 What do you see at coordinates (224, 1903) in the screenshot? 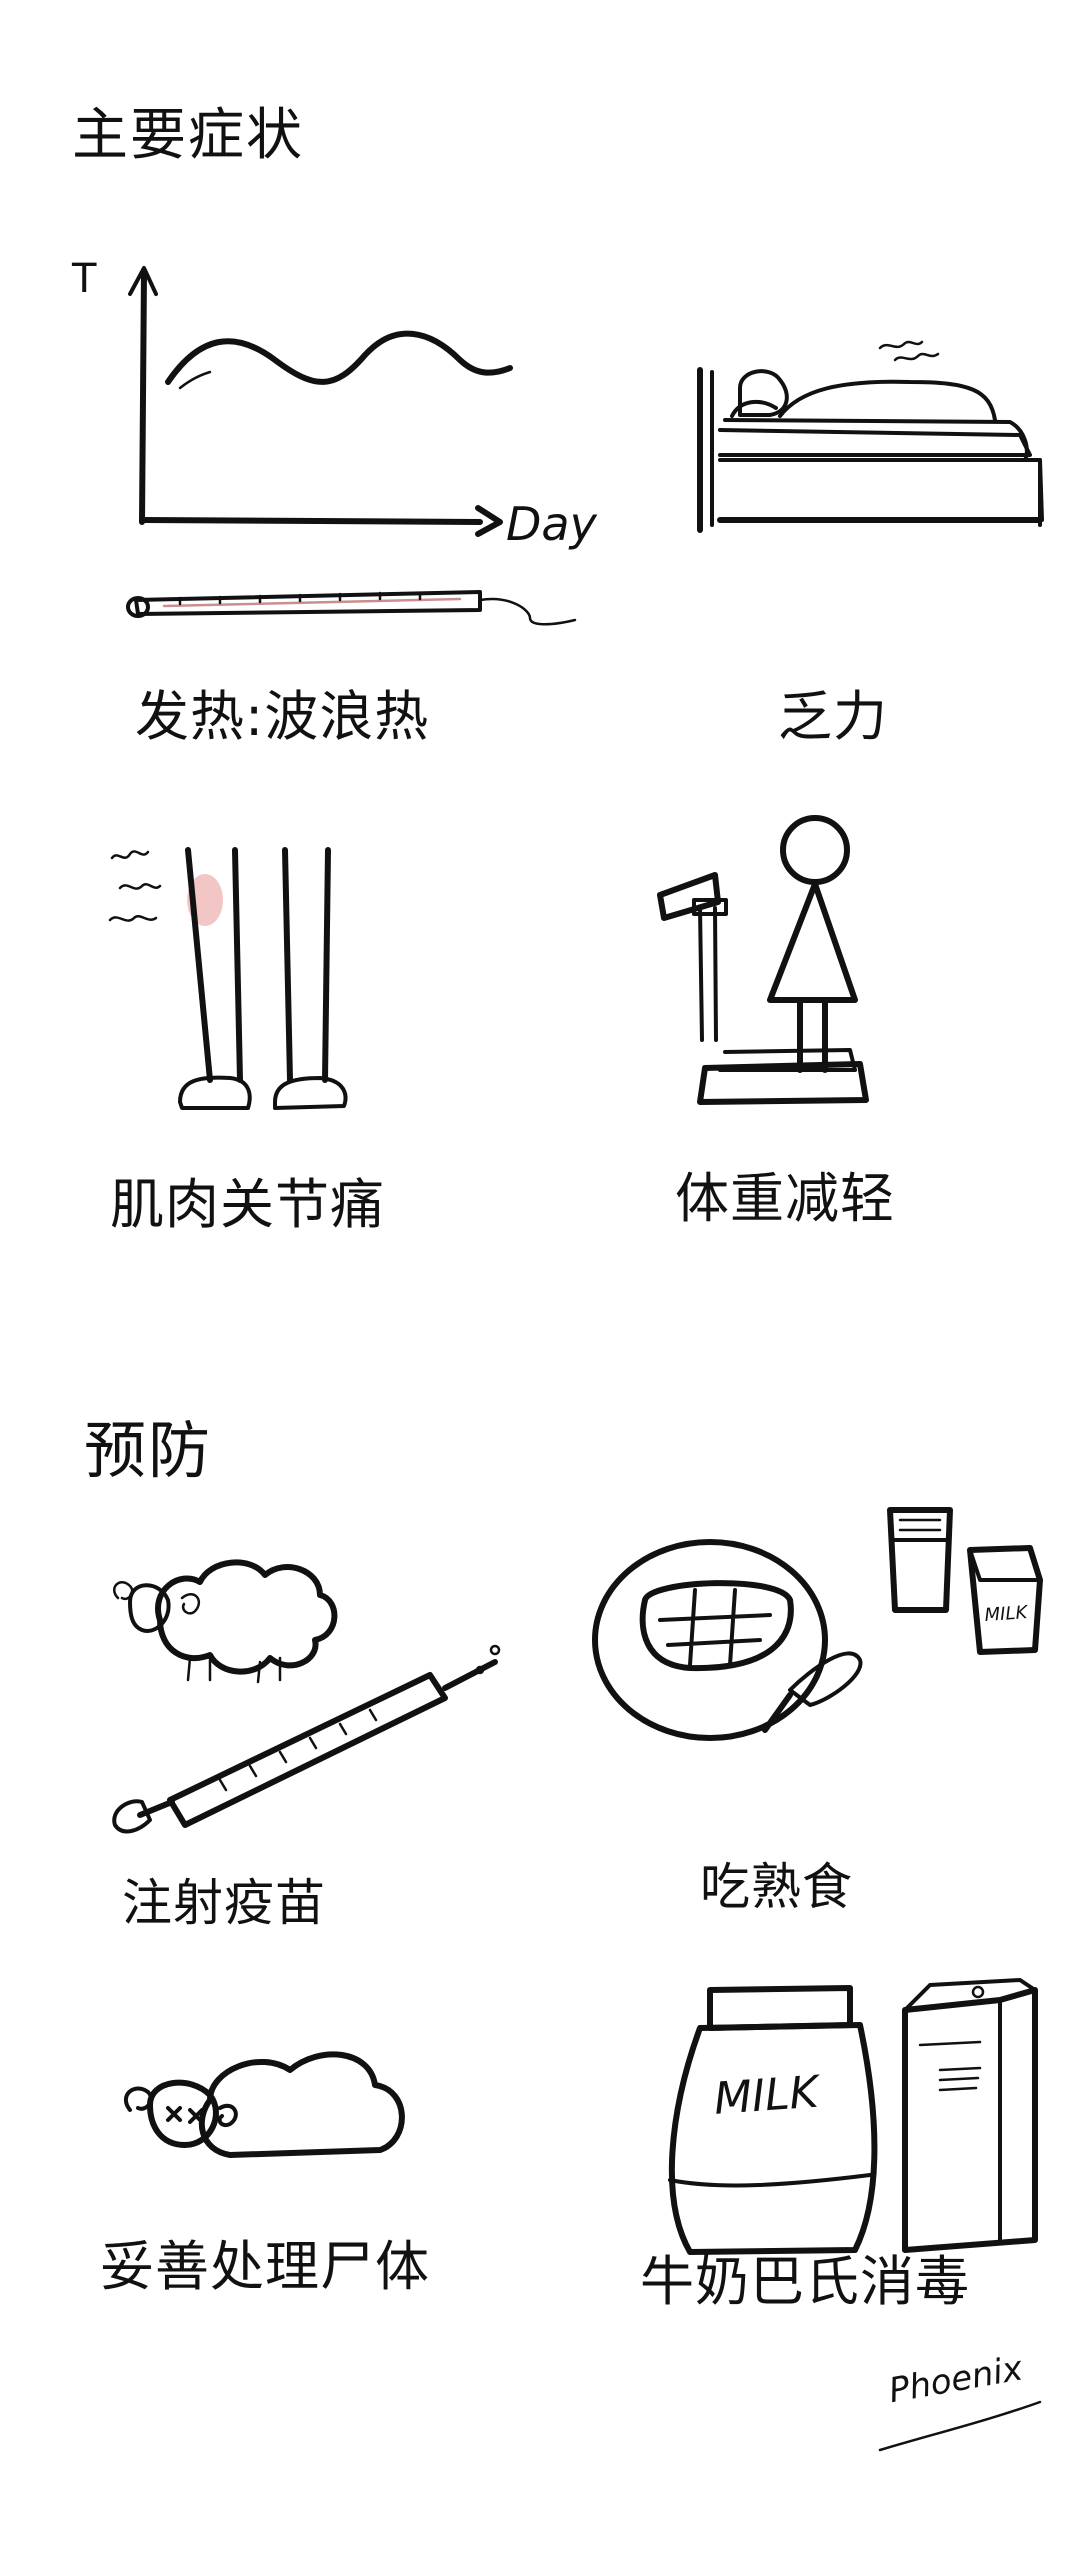
I see `prevention-vaccine-label: 注射疫苗` at bounding box center [224, 1903].